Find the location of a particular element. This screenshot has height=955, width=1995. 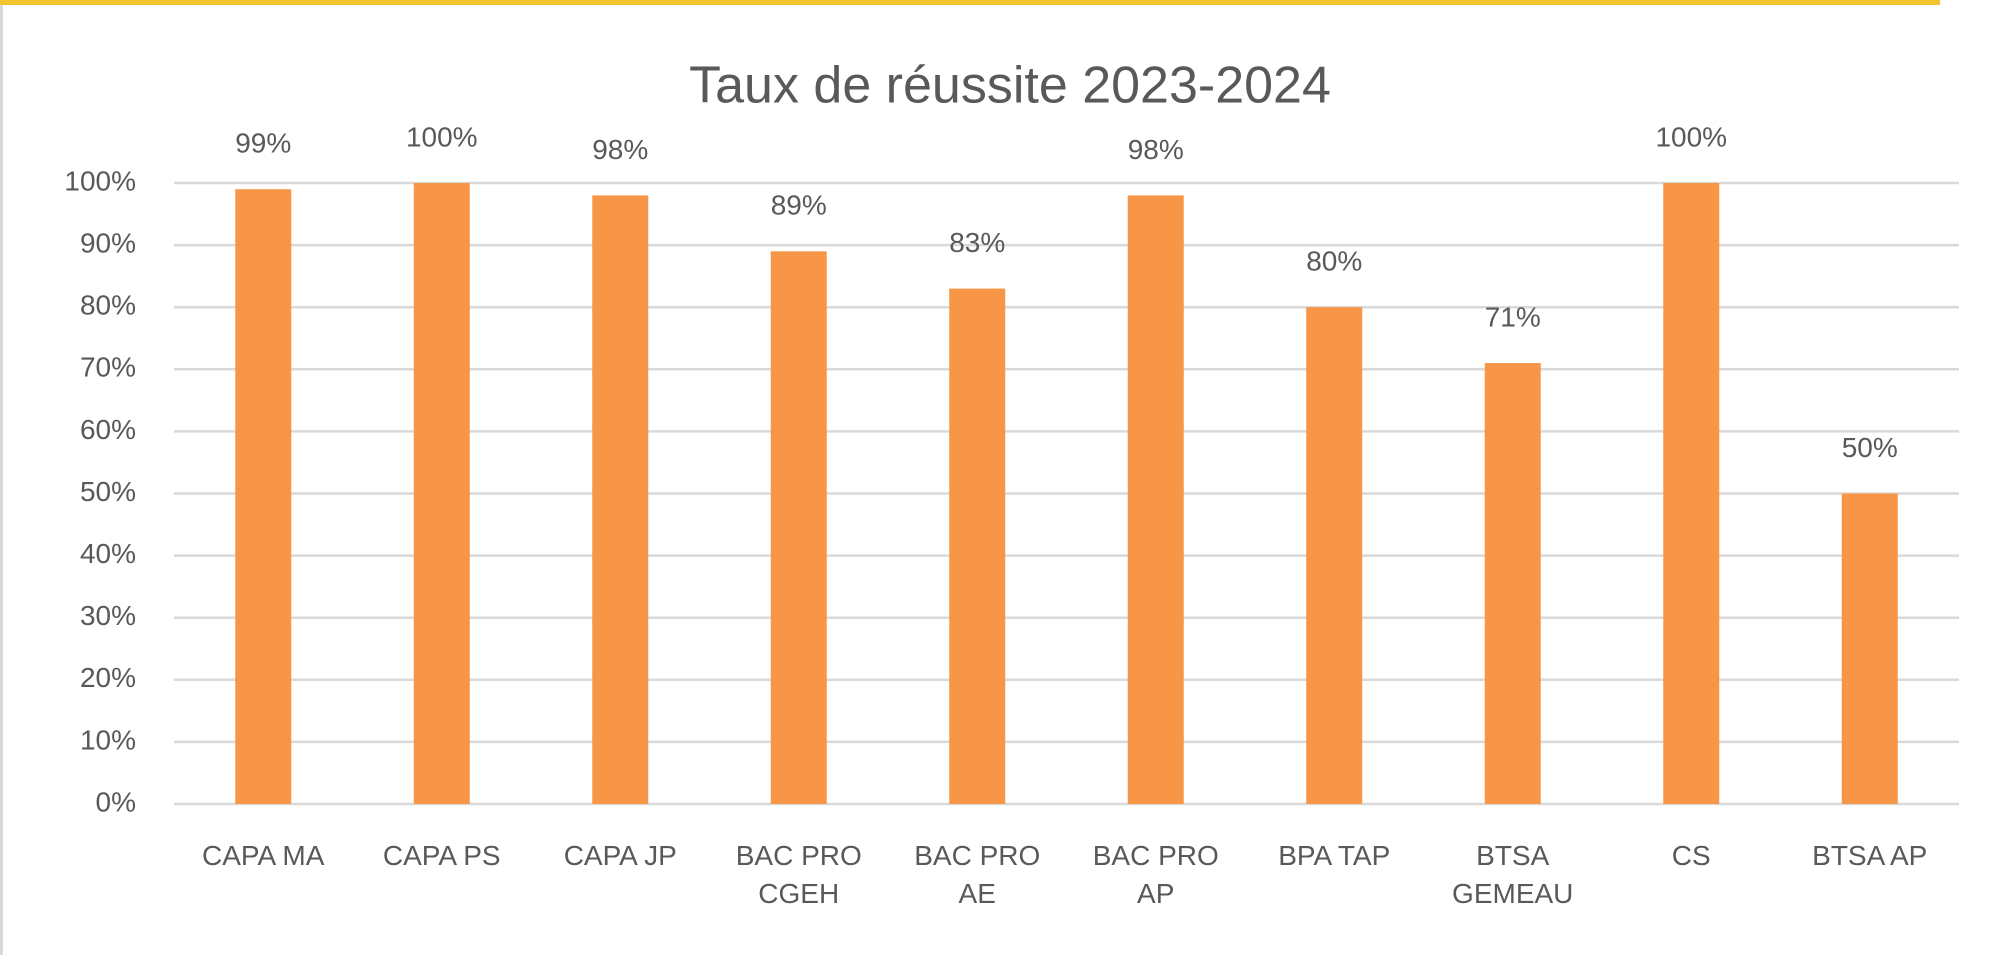

y-tick-label: 0% is located at coordinates (116, 801).